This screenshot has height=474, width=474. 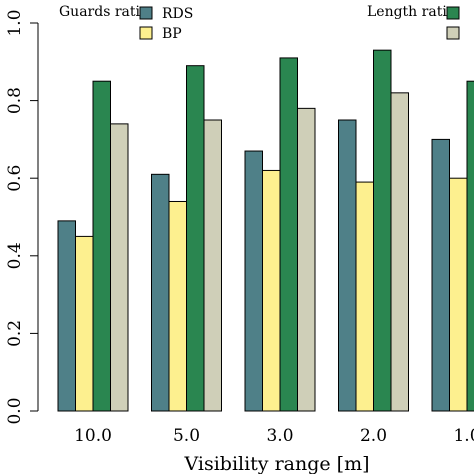 What do you see at coordinates (106, 12) in the screenshot?
I see `legend-title-guards: Guards ratio:` at bounding box center [106, 12].